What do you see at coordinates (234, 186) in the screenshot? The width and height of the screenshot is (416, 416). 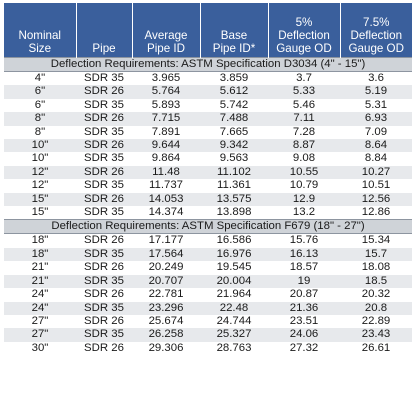 I see `cell-base-pipe-id: 11.361` at bounding box center [234, 186].